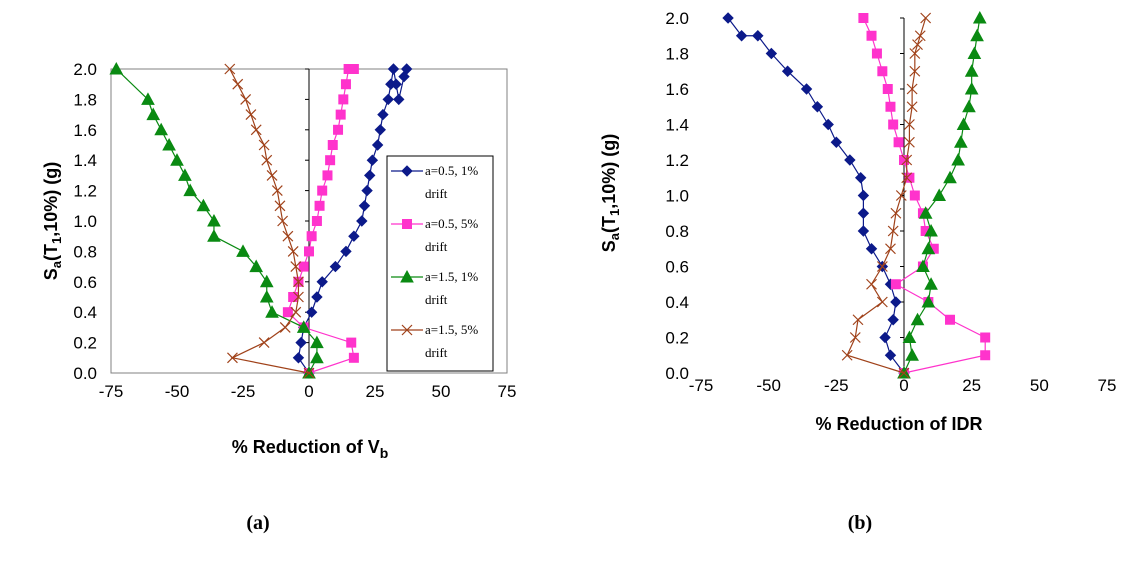 This screenshot has height=561, width=1137. I want to click on y-tick-label: 2.0, so click(85, 69).